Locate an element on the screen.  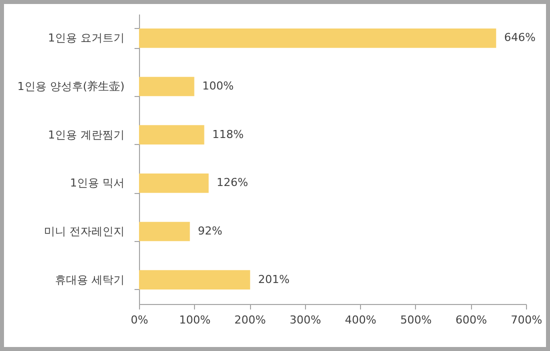
x-tick-label: 600% is located at coordinates (471, 320).